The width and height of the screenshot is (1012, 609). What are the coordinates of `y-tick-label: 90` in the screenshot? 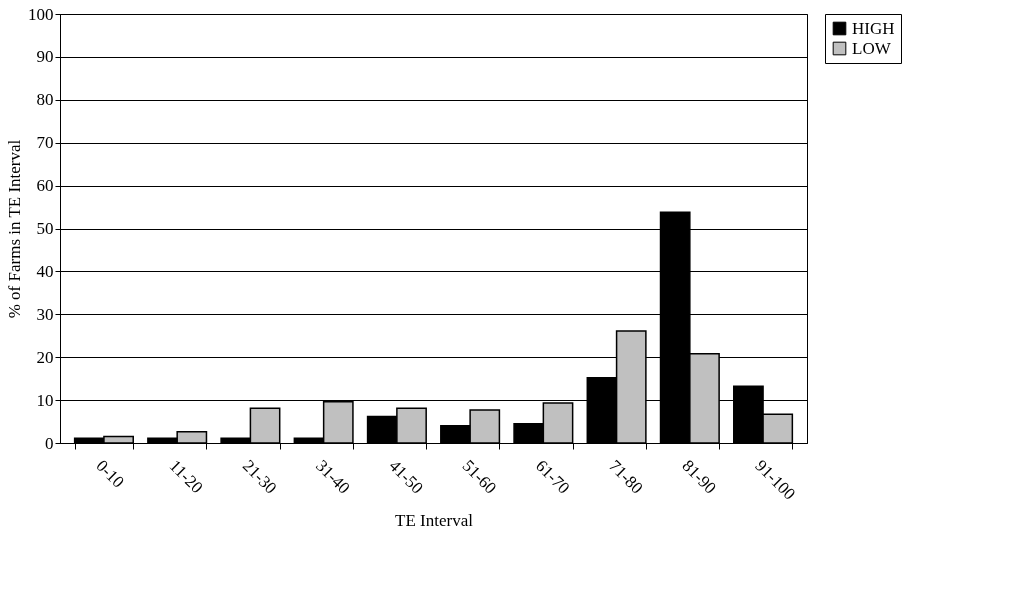 It's located at (45, 57).